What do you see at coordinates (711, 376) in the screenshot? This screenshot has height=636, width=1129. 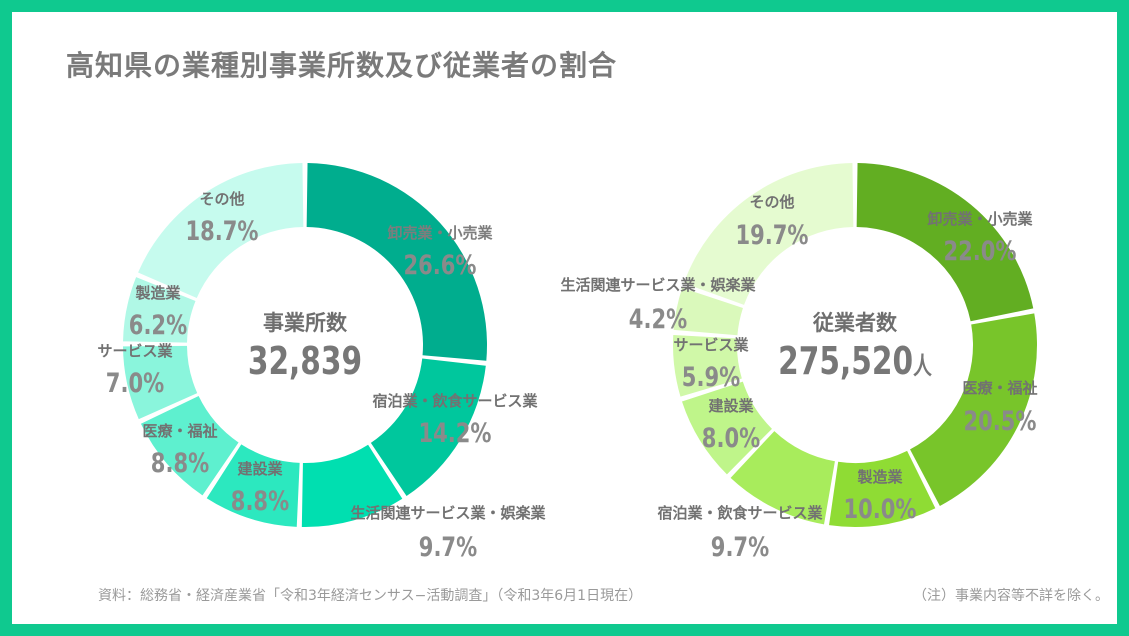 I see `slice-value: 5.9%` at bounding box center [711, 376].